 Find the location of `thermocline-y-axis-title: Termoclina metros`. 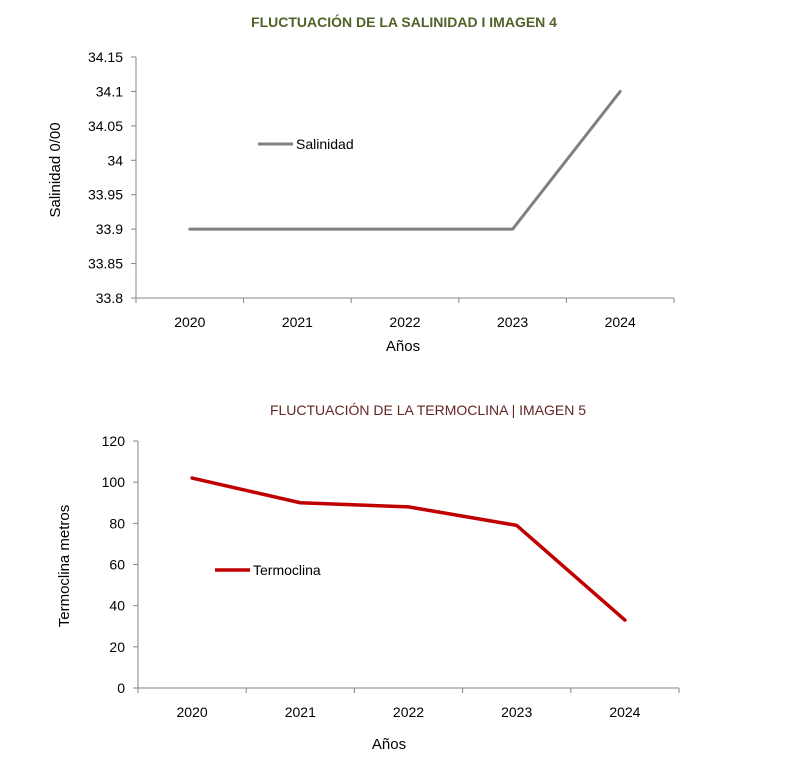

thermocline-y-axis-title: Termoclina metros is located at coordinates (64, 566).